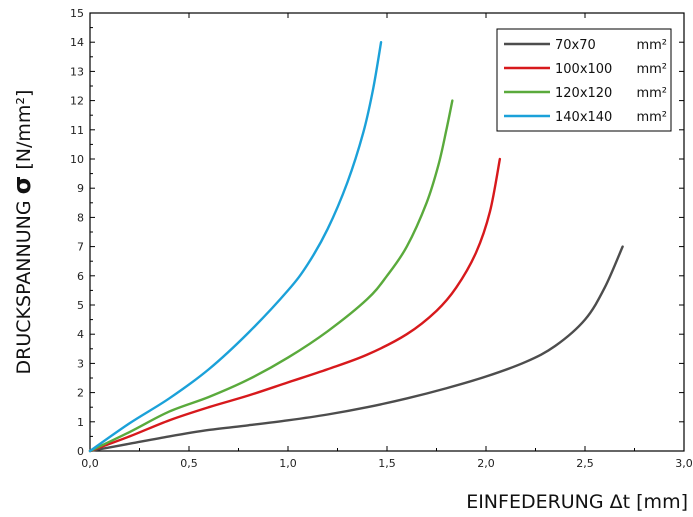  I want to click on x-tick-label: 2,0, so click(486, 463).